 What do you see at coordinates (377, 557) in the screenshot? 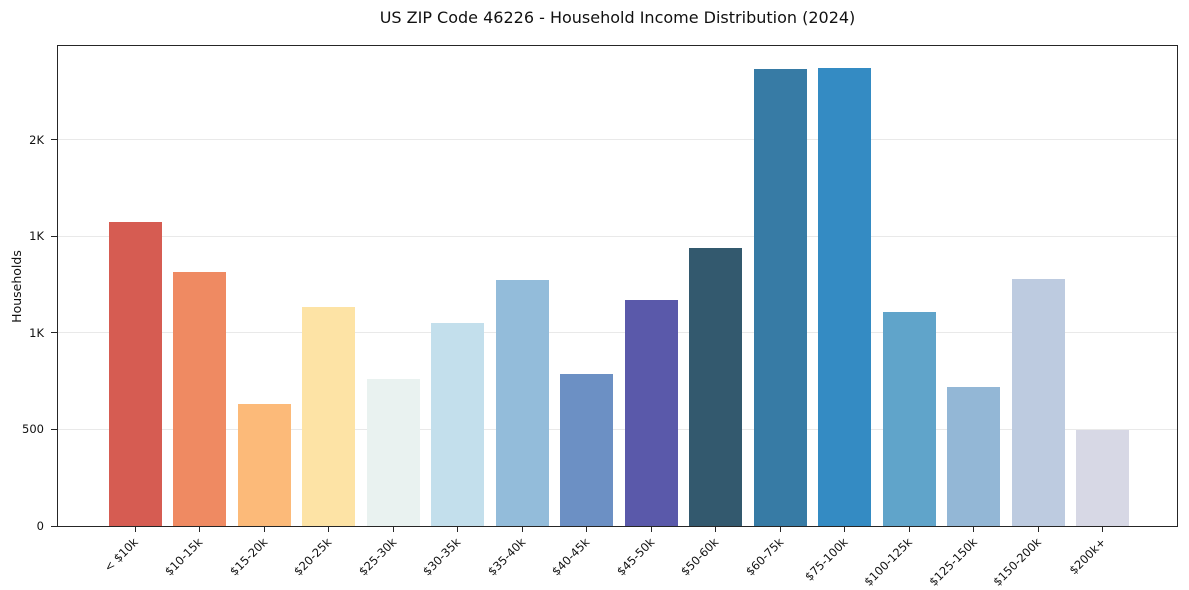
I see `x-tick-label: $25-30k` at bounding box center [377, 557].